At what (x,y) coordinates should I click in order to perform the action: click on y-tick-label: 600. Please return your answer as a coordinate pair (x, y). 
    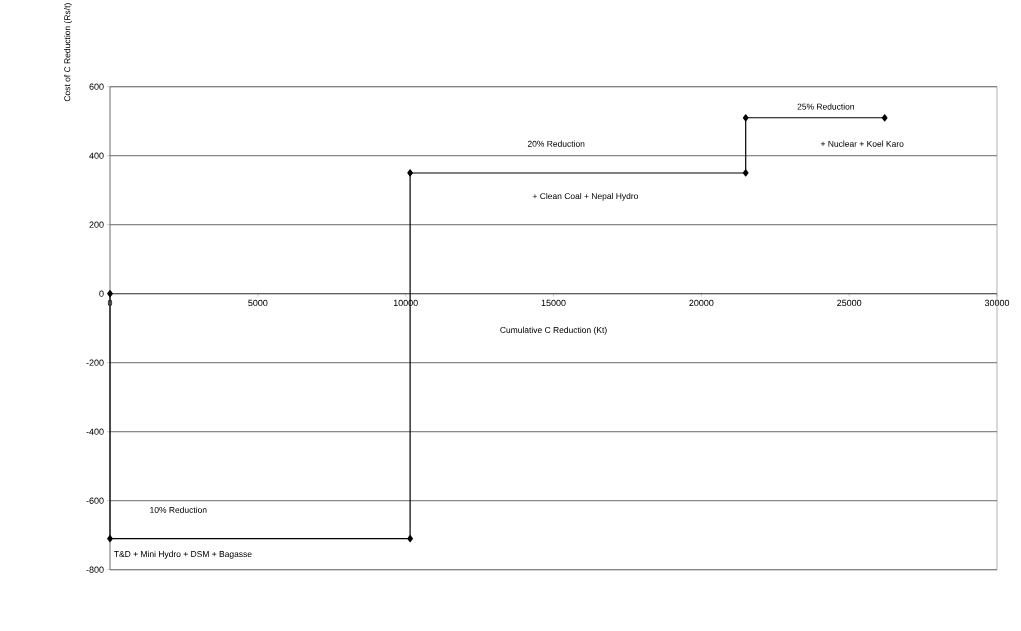
    Looking at the image, I should click on (96, 87).